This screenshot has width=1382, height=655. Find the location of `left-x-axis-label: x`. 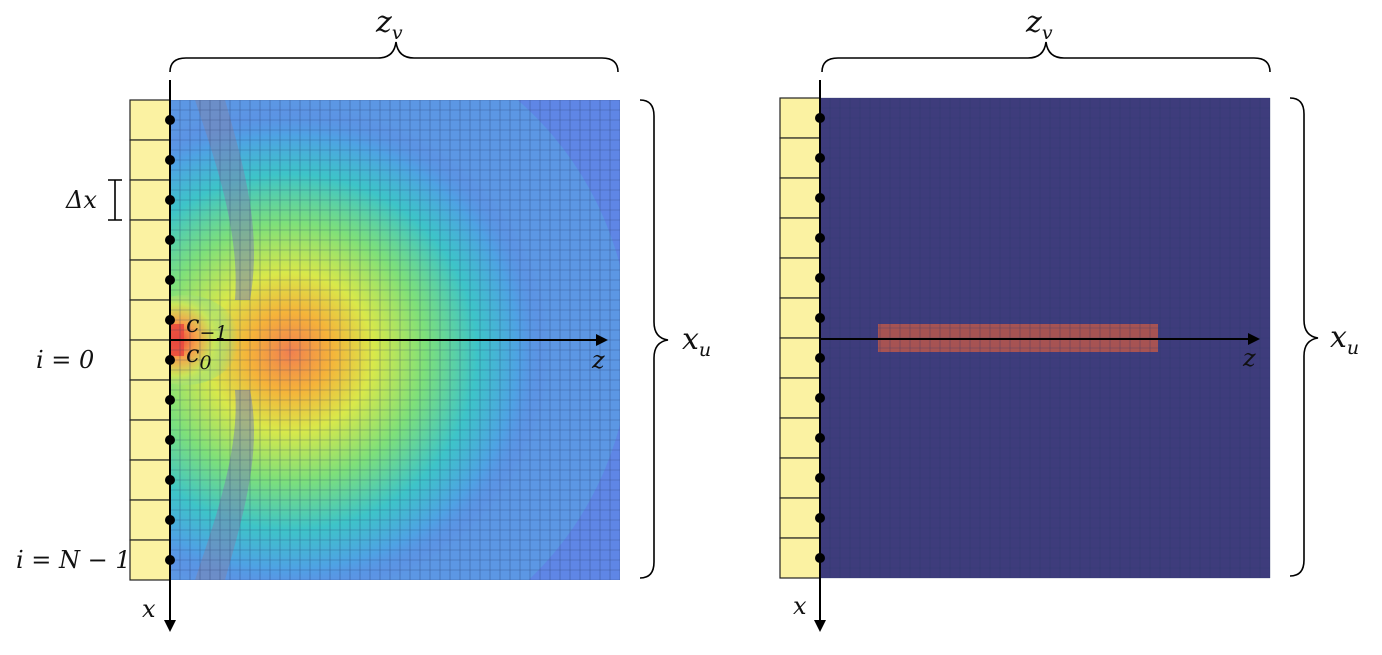

left-x-axis-label: x is located at coordinates (149, 609).